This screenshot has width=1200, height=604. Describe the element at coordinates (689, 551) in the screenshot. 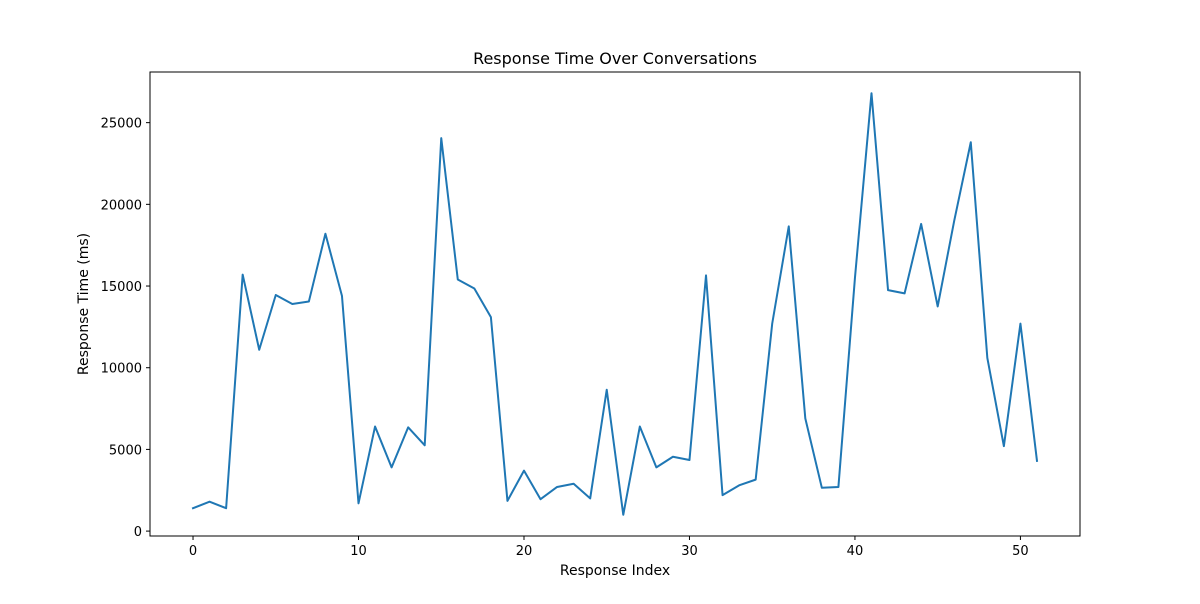

I see `x-tick-label: 30` at that location.